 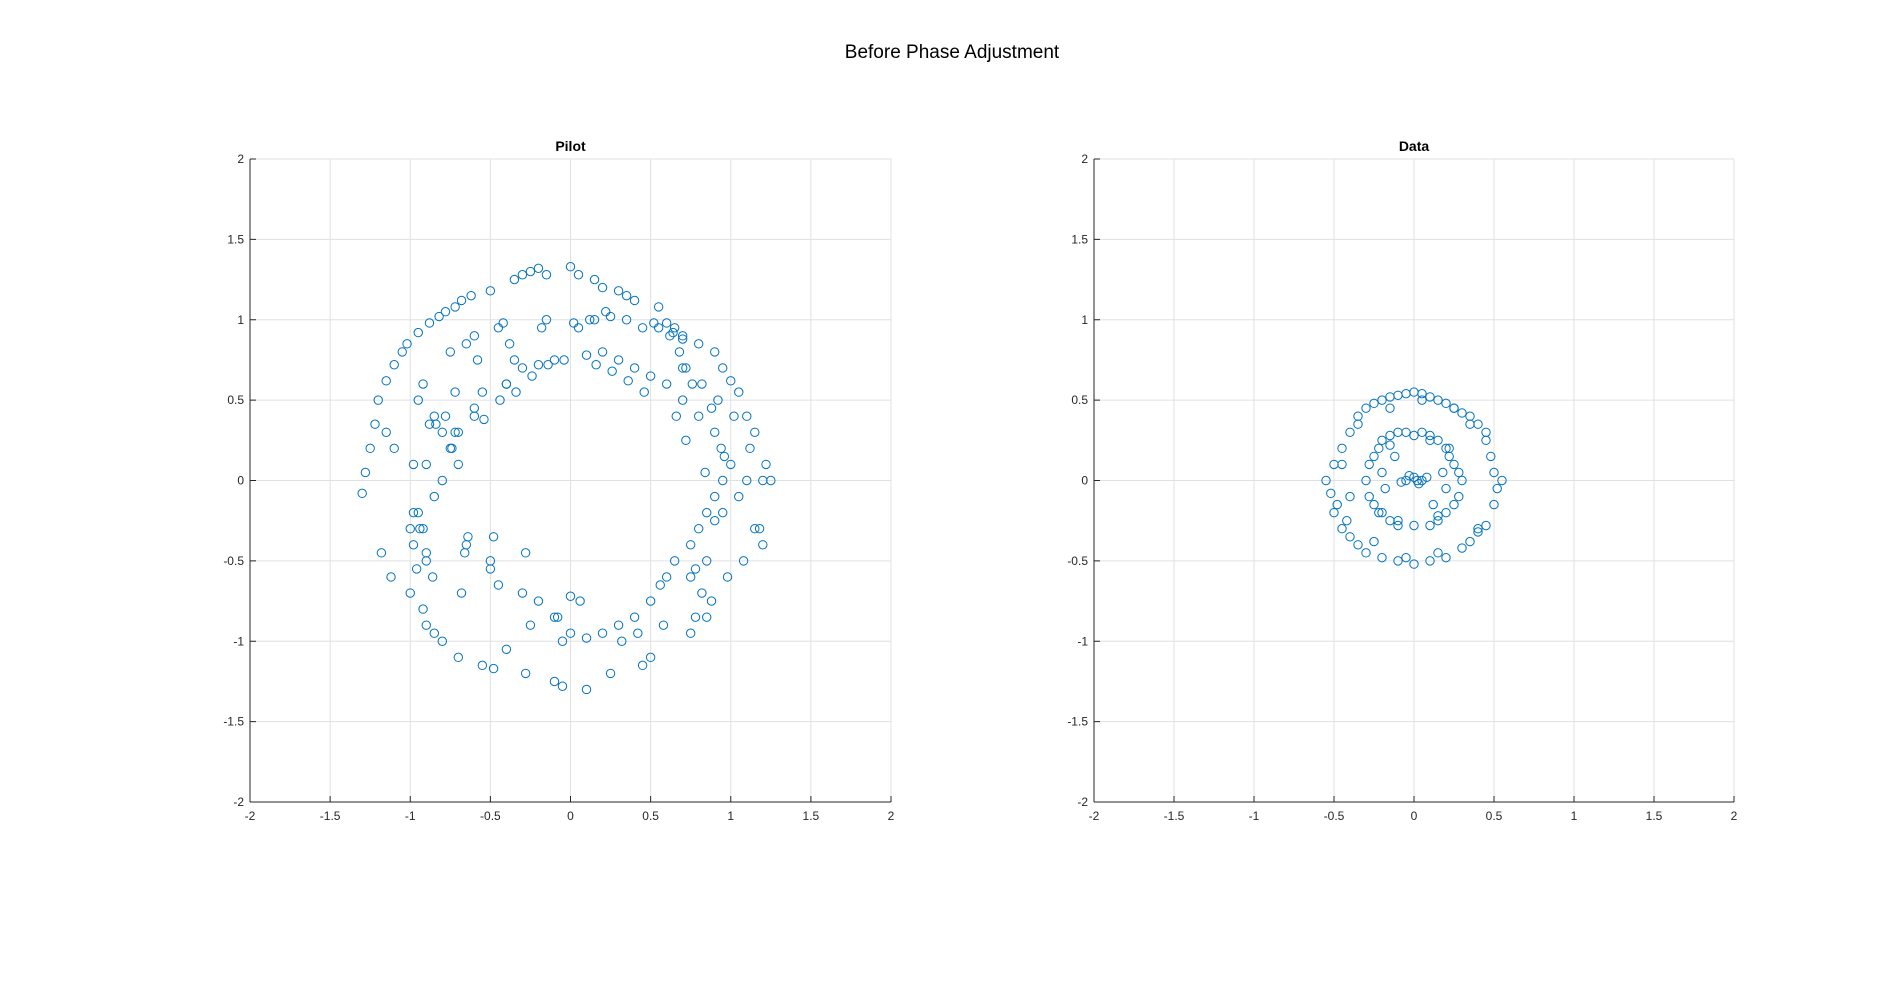 What do you see at coordinates (891, 816) in the screenshot?
I see `x-tick-label-pilot: 2` at bounding box center [891, 816].